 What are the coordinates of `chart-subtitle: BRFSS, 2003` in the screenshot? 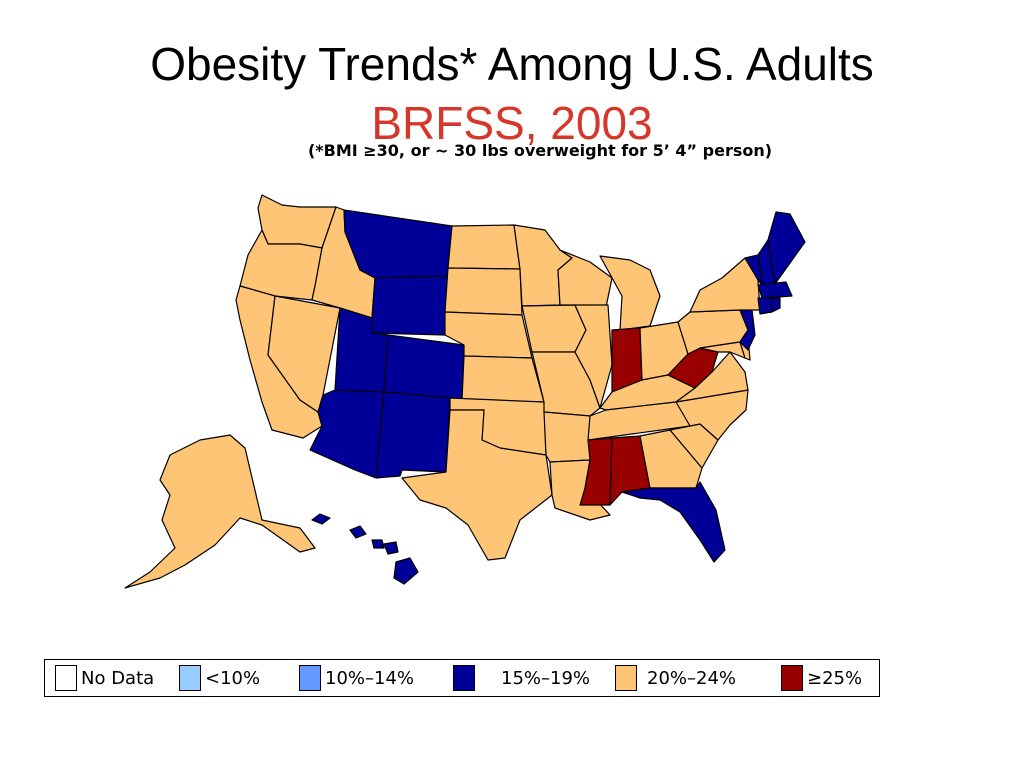 It's located at (512, 123).